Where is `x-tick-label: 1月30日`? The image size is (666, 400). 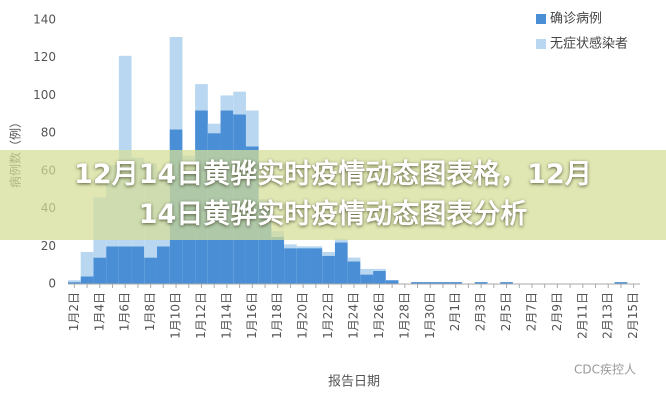 x-tick-label: 1月30日 is located at coordinates (430, 315).